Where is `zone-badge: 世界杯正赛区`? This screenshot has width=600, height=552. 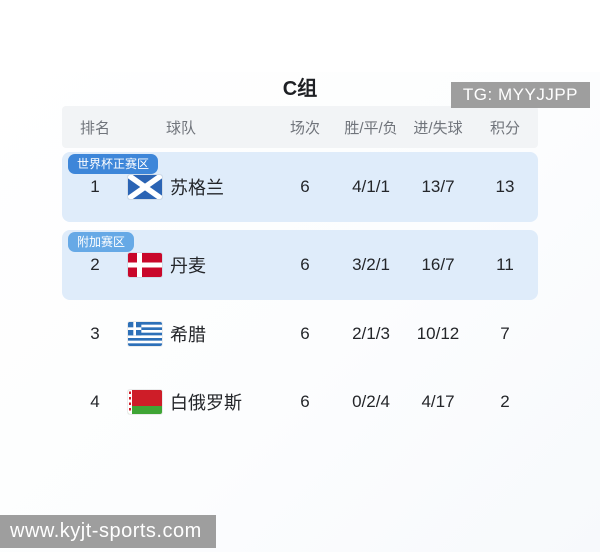 zone-badge: 世界杯正赛区 is located at coordinates (113, 164).